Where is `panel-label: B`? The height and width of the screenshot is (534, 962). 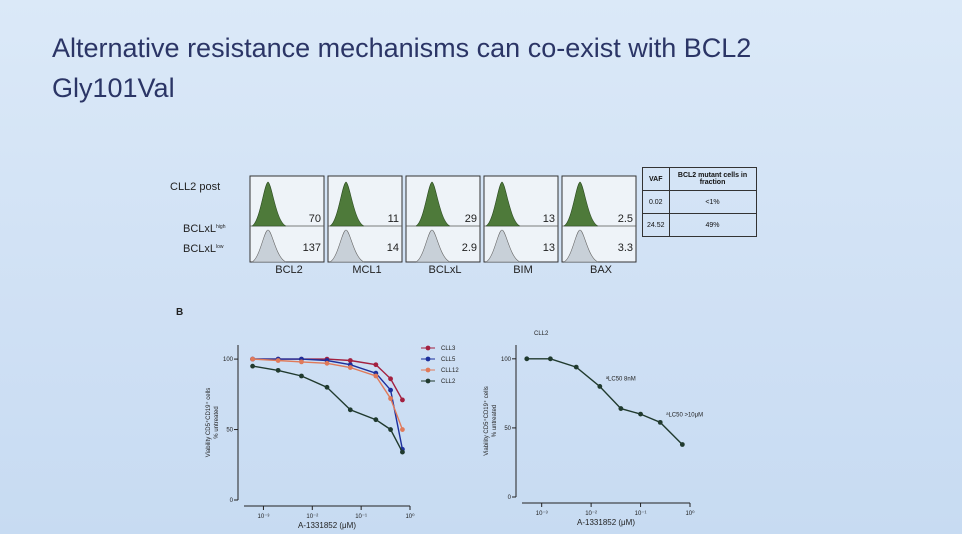 panel-label: B is located at coordinates (179, 312).